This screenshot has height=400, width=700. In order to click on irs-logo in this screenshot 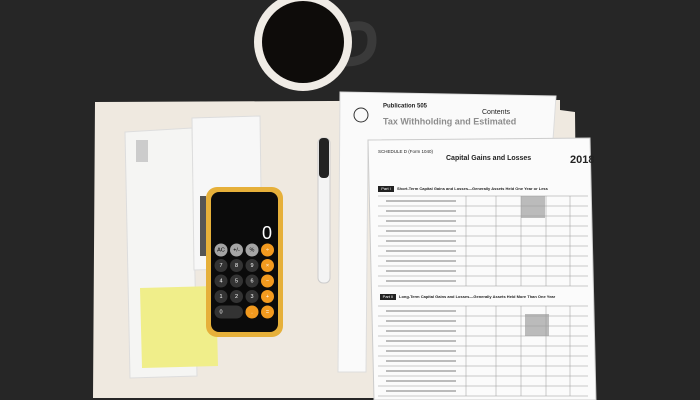, I will do `click(361, 115)`.